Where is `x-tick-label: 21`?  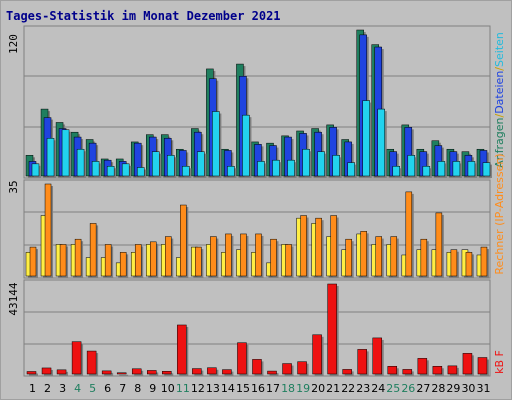 x-tick-label: 21 is located at coordinates (333, 388).